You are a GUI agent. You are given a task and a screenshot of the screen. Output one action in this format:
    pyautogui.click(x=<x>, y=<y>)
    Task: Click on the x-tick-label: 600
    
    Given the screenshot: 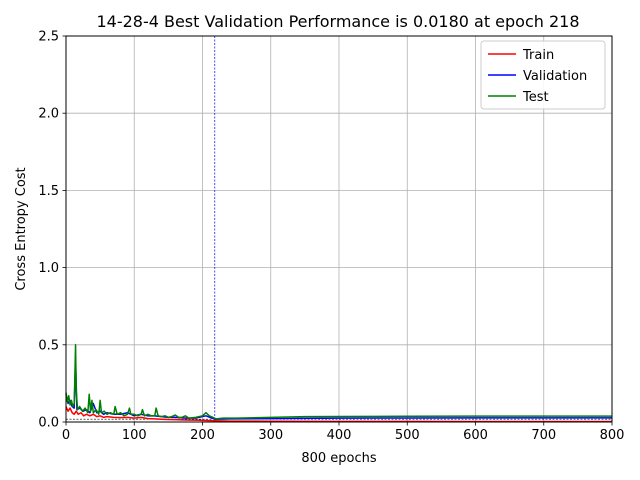 What is the action you would take?
    pyautogui.click(x=475, y=435)
    